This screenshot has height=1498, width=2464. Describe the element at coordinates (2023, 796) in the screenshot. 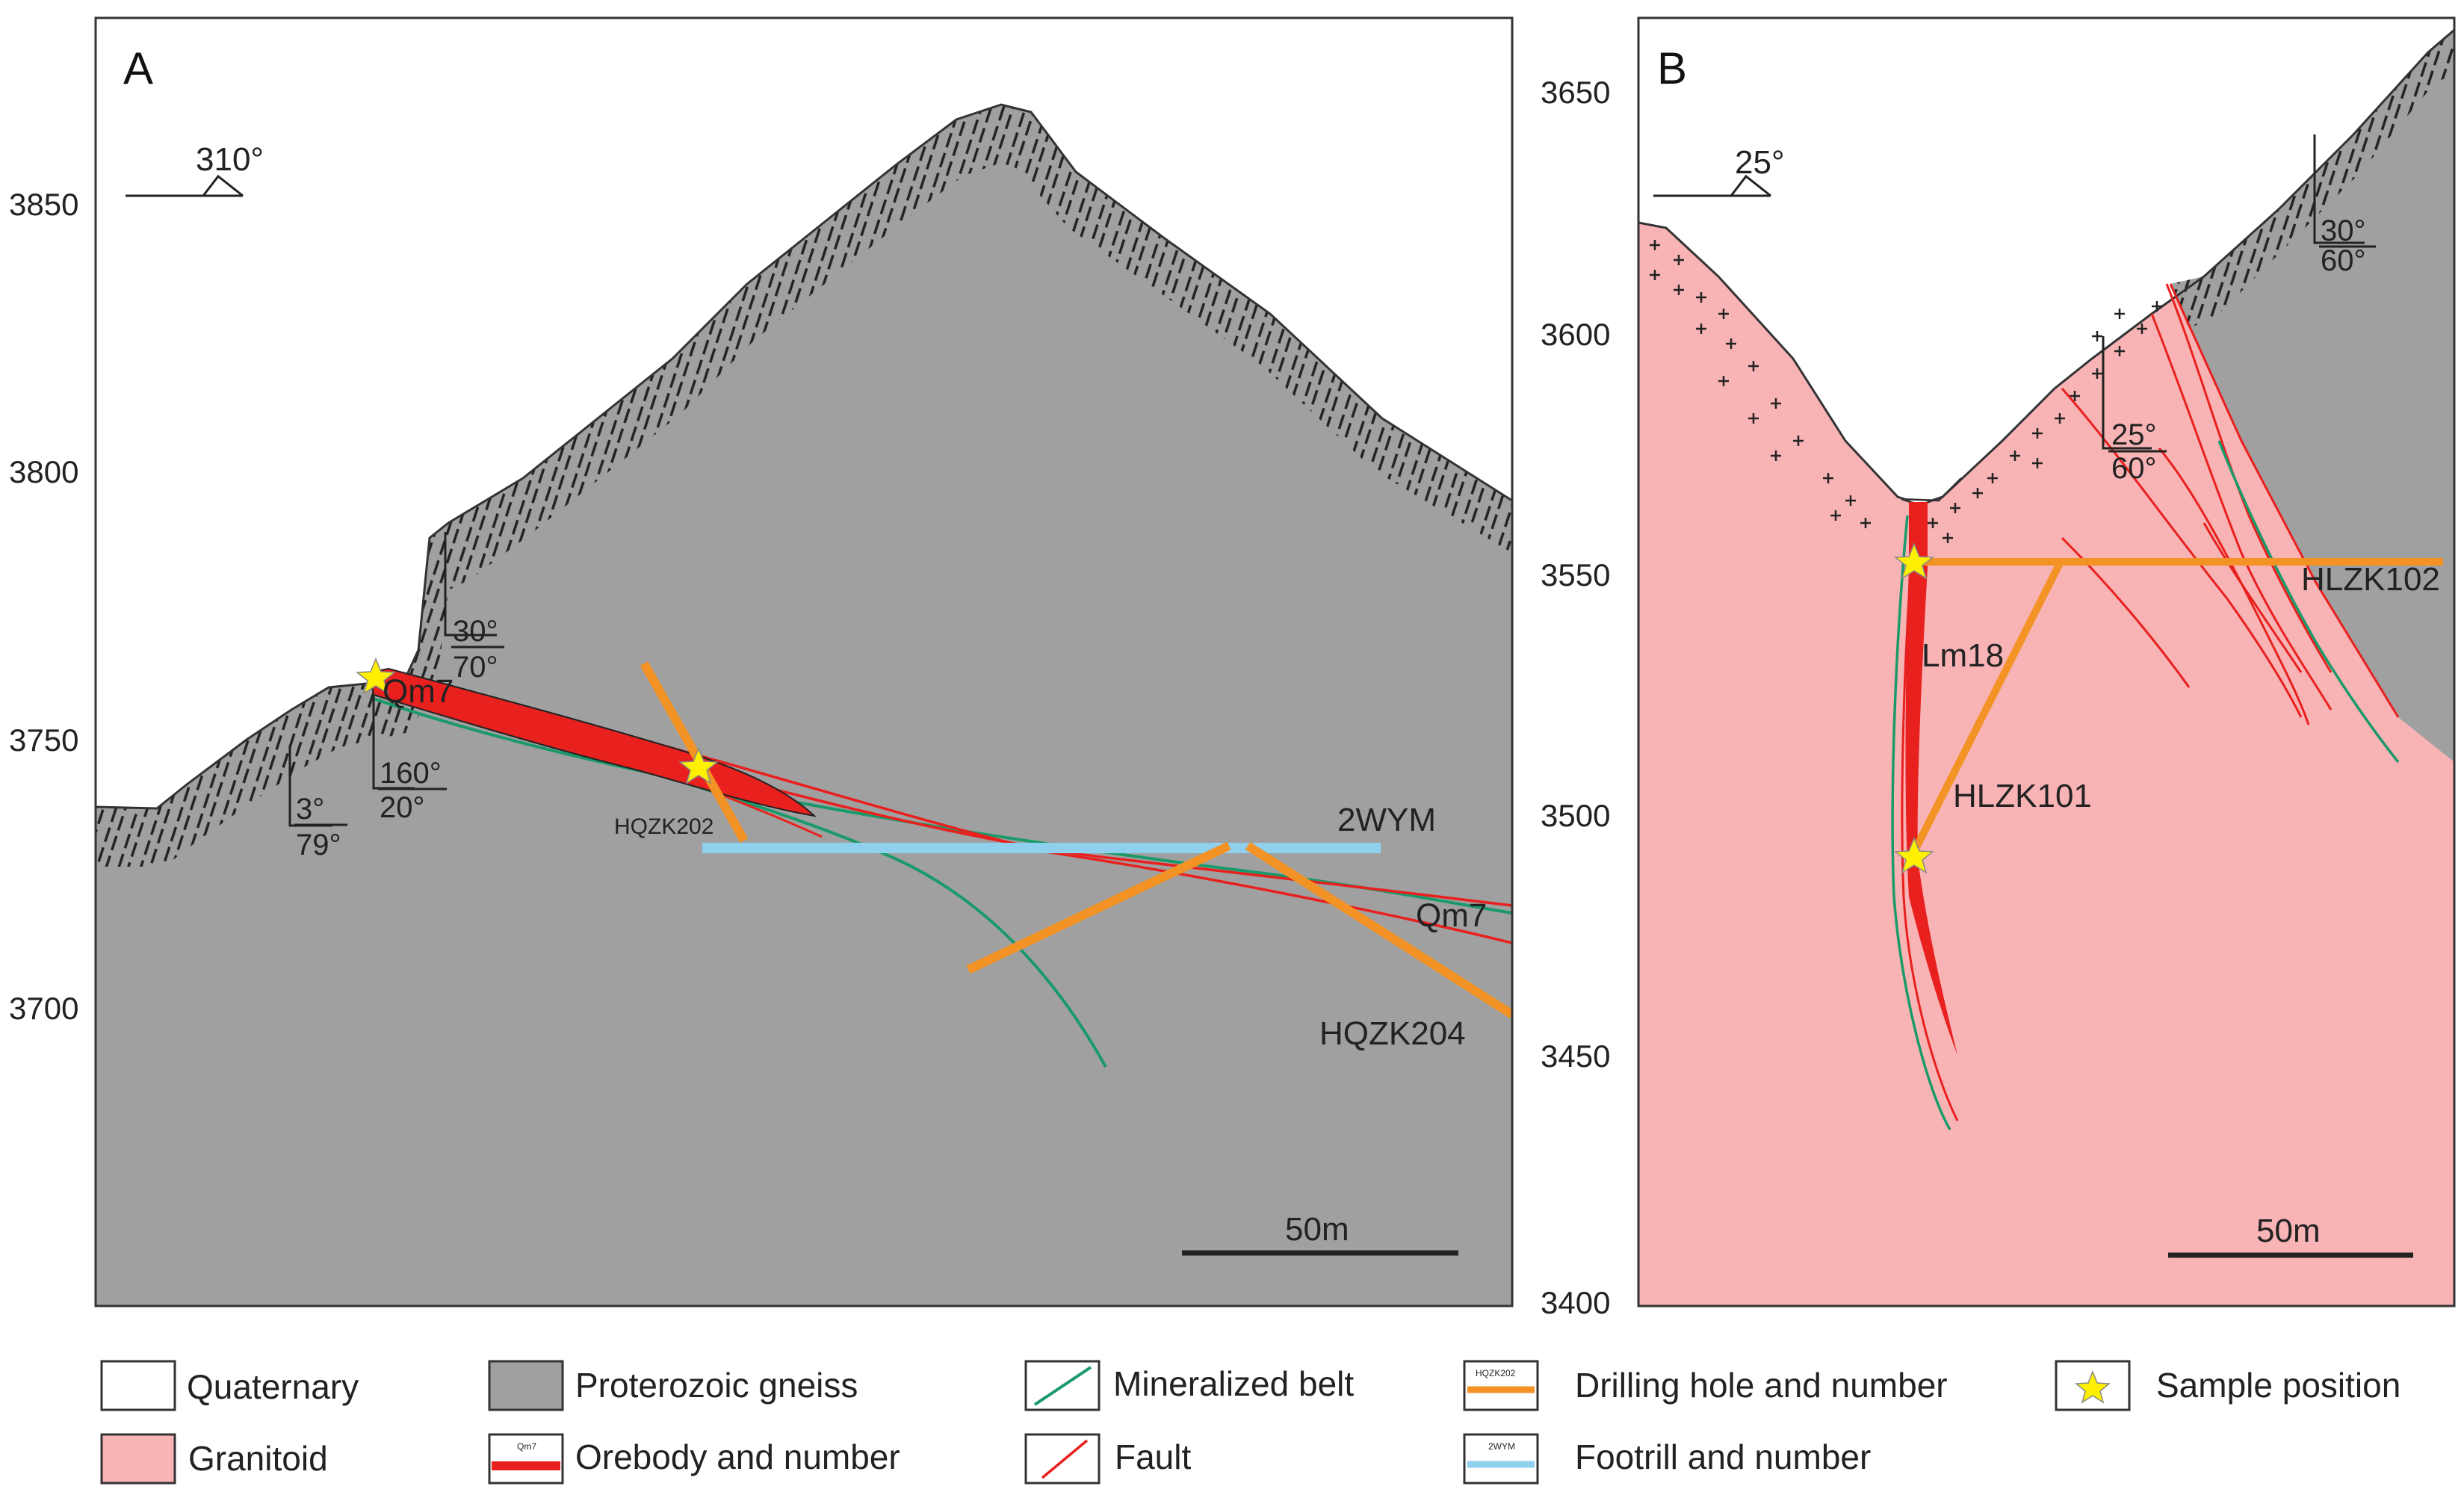

I see `drill-label-hlzk101: HLZK101` at that location.